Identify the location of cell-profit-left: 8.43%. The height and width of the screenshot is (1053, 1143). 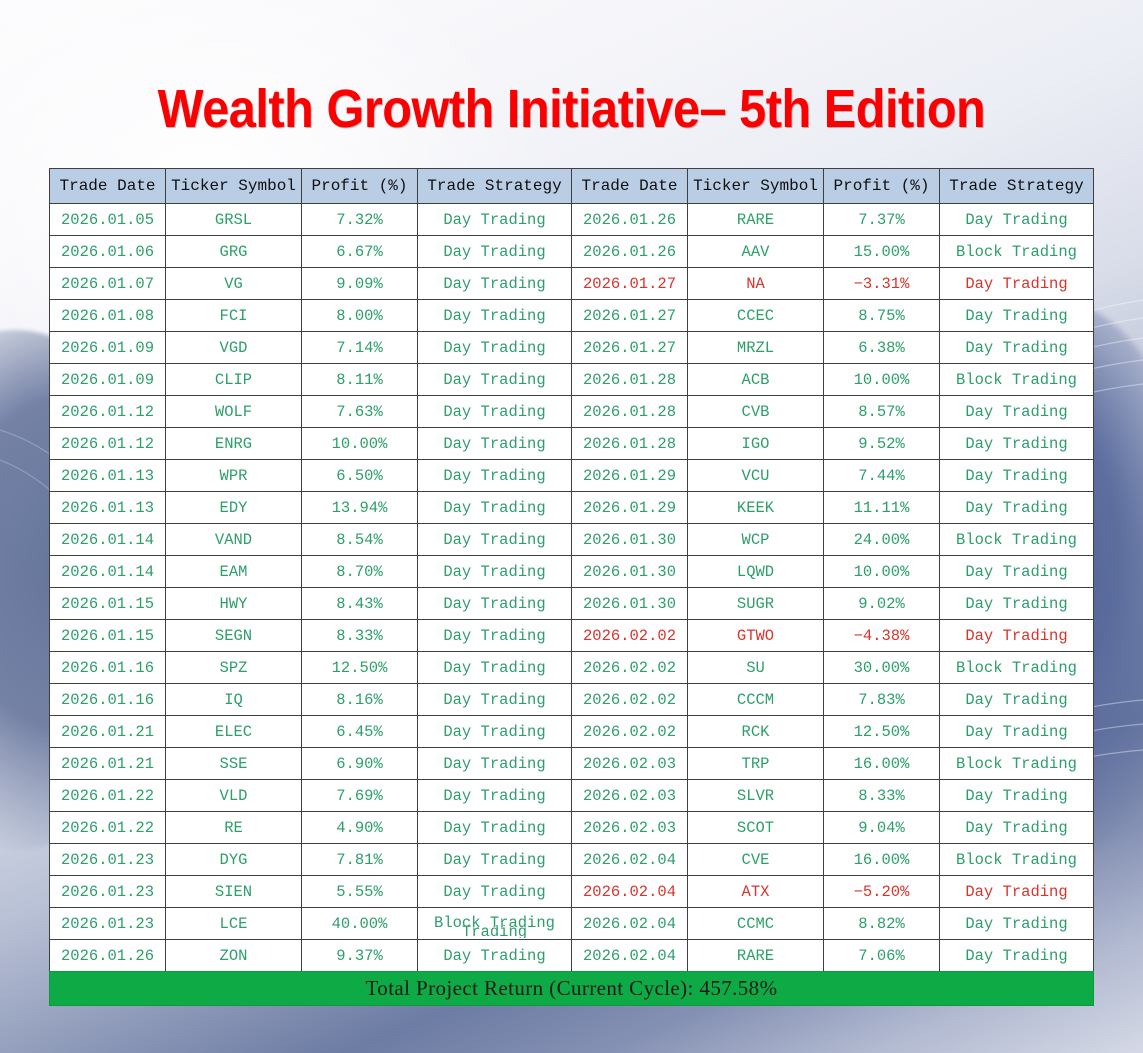
(359, 603).